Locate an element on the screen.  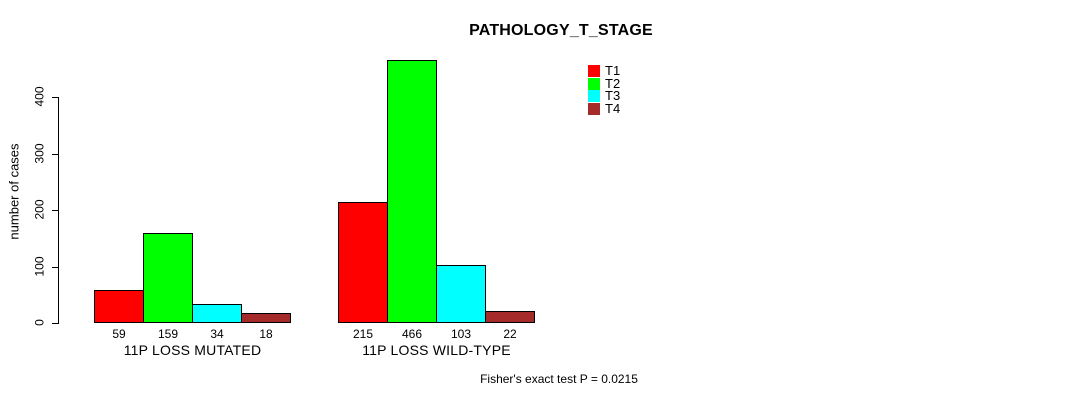
bar-t2-11p-loss-mutated is located at coordinates (168, 278).